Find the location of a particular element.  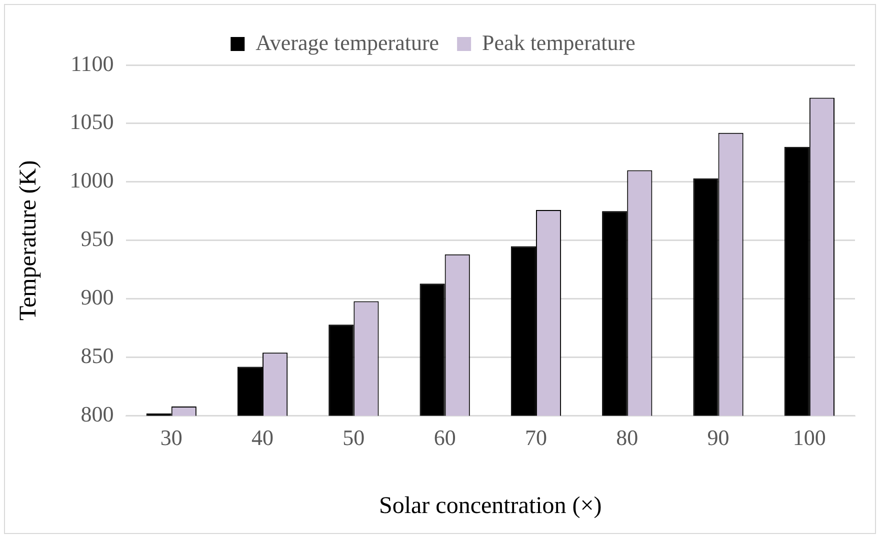

x-tick-label: 30 is located at coordinates (171, 437).